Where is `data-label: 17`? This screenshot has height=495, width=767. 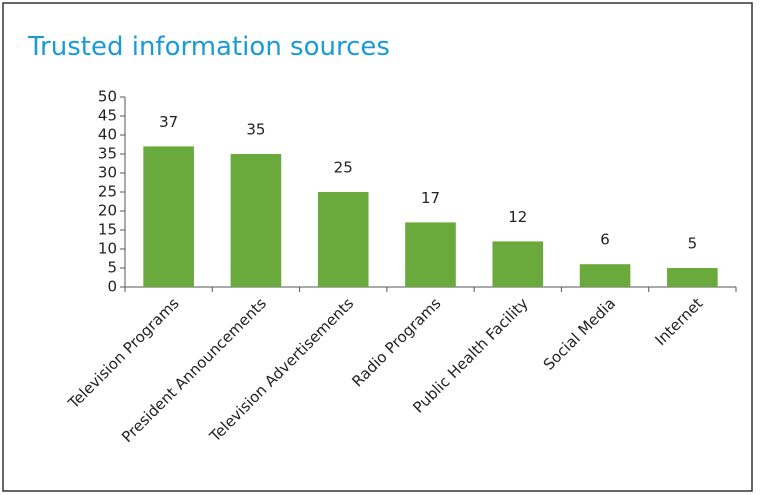
data-label: 17 is located at coordinates (430, 198).